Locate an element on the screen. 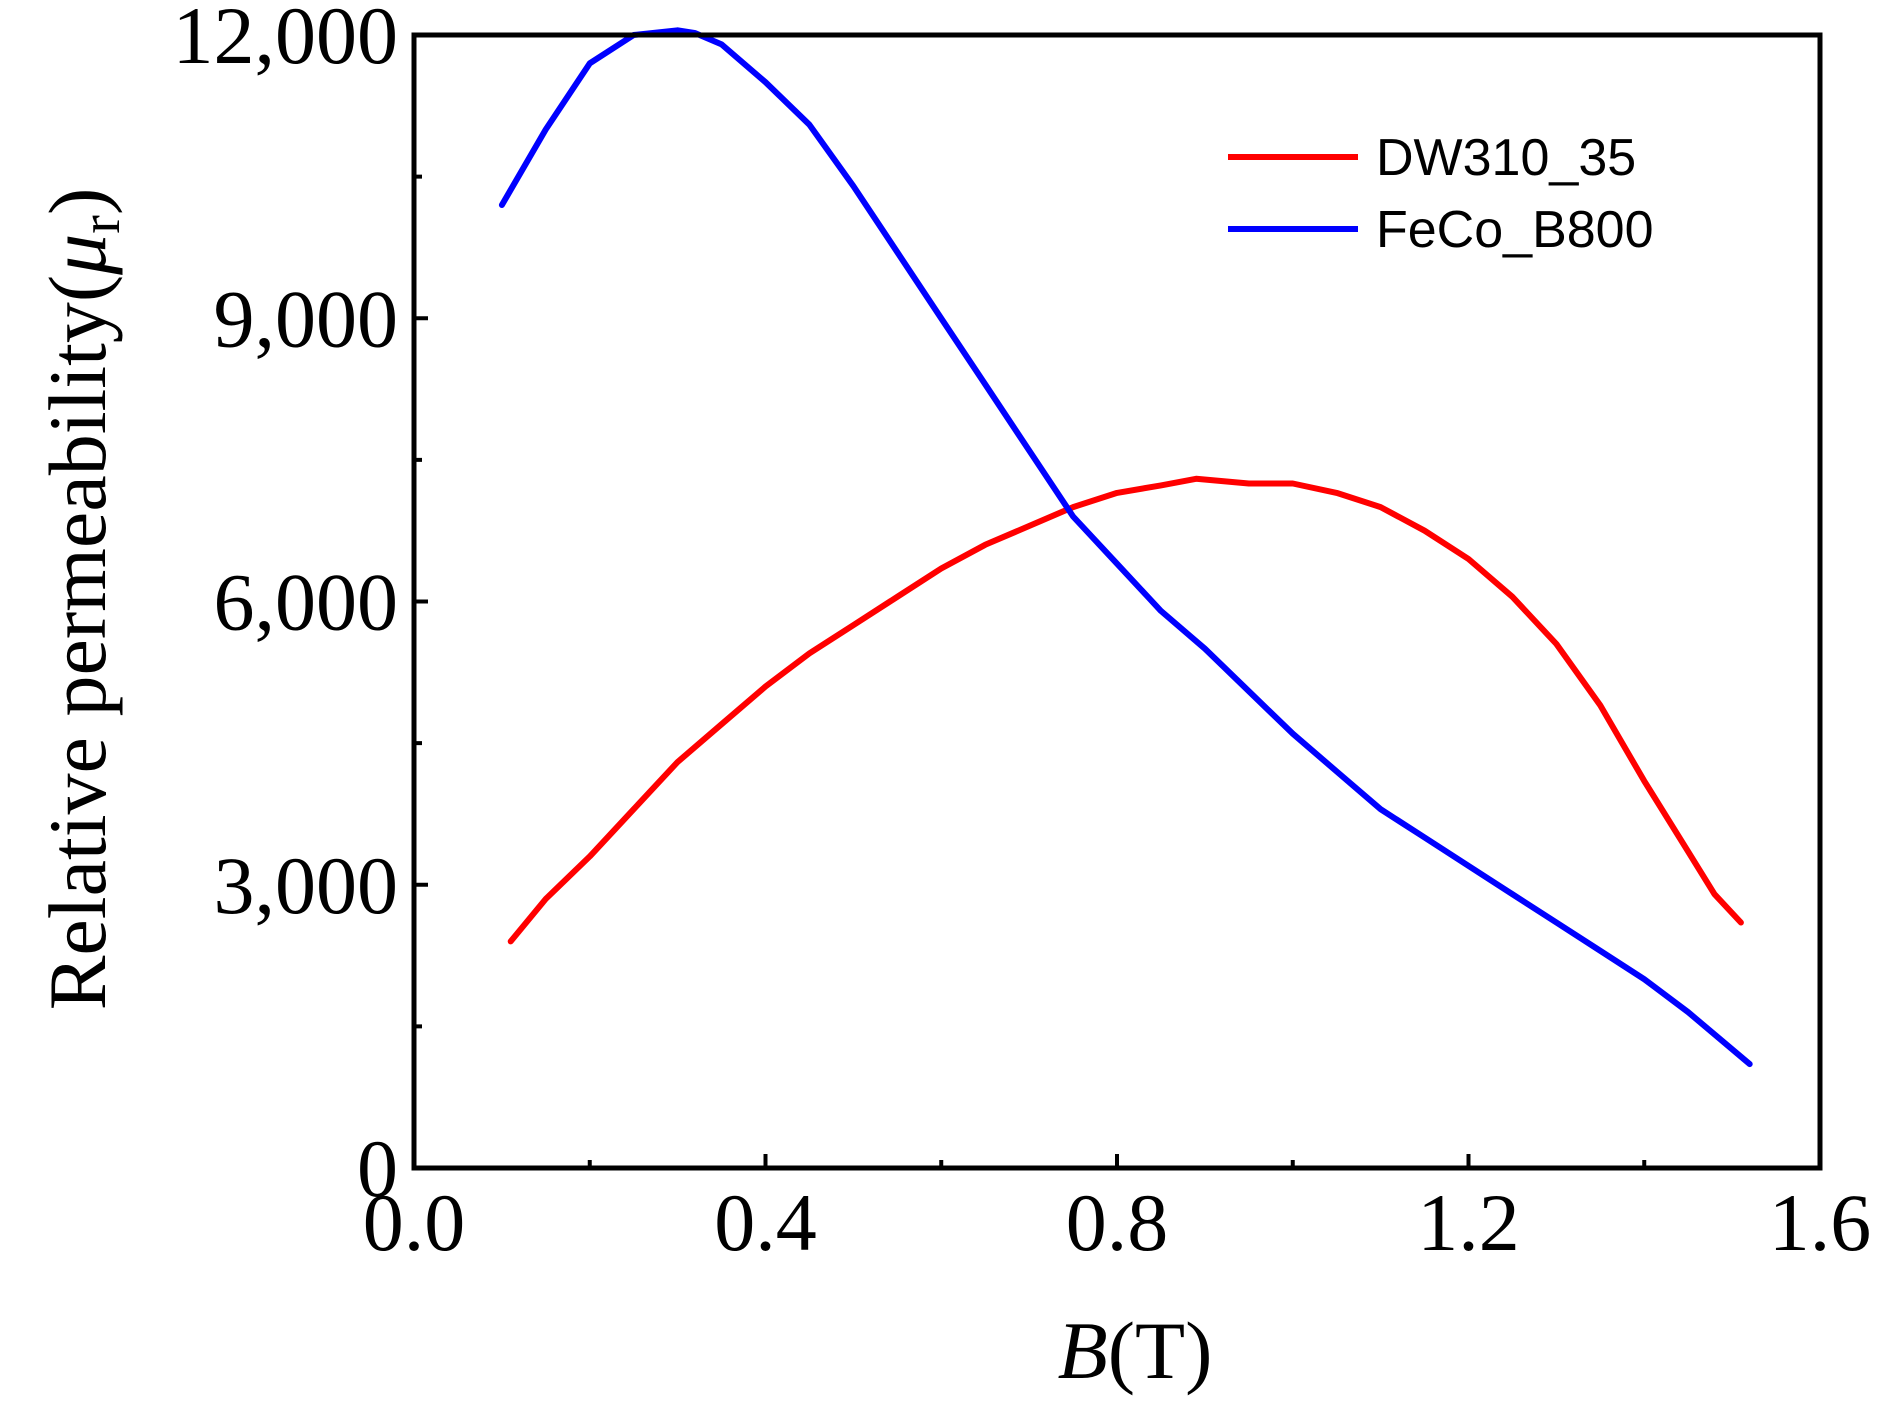  legend-label: FeCo_B800 is located at coordinates (1515, 230).